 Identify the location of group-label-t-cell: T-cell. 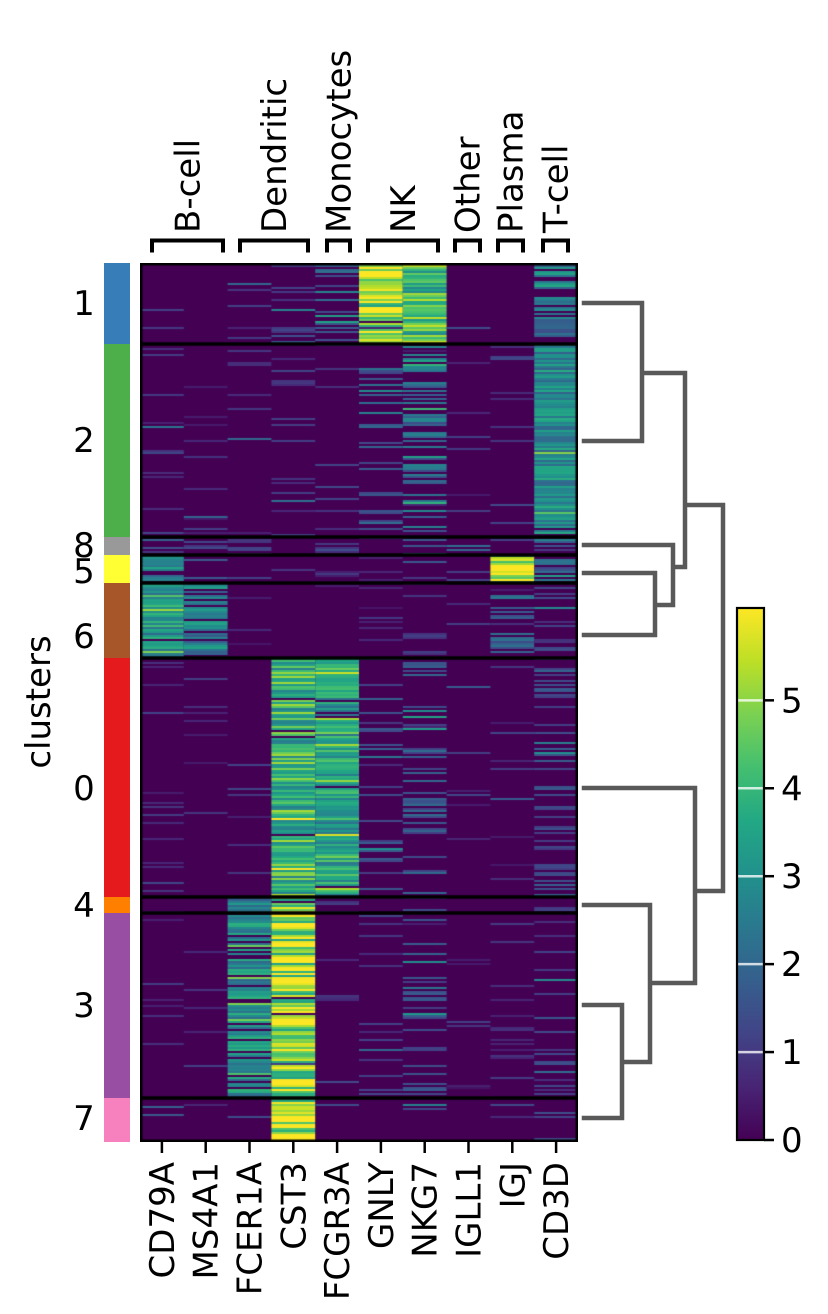
(557, 189).